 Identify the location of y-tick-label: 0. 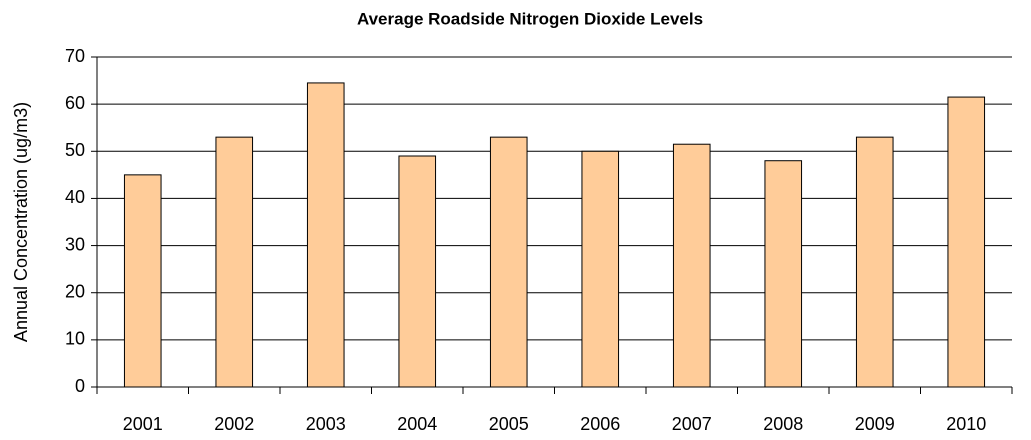
(80, 386).